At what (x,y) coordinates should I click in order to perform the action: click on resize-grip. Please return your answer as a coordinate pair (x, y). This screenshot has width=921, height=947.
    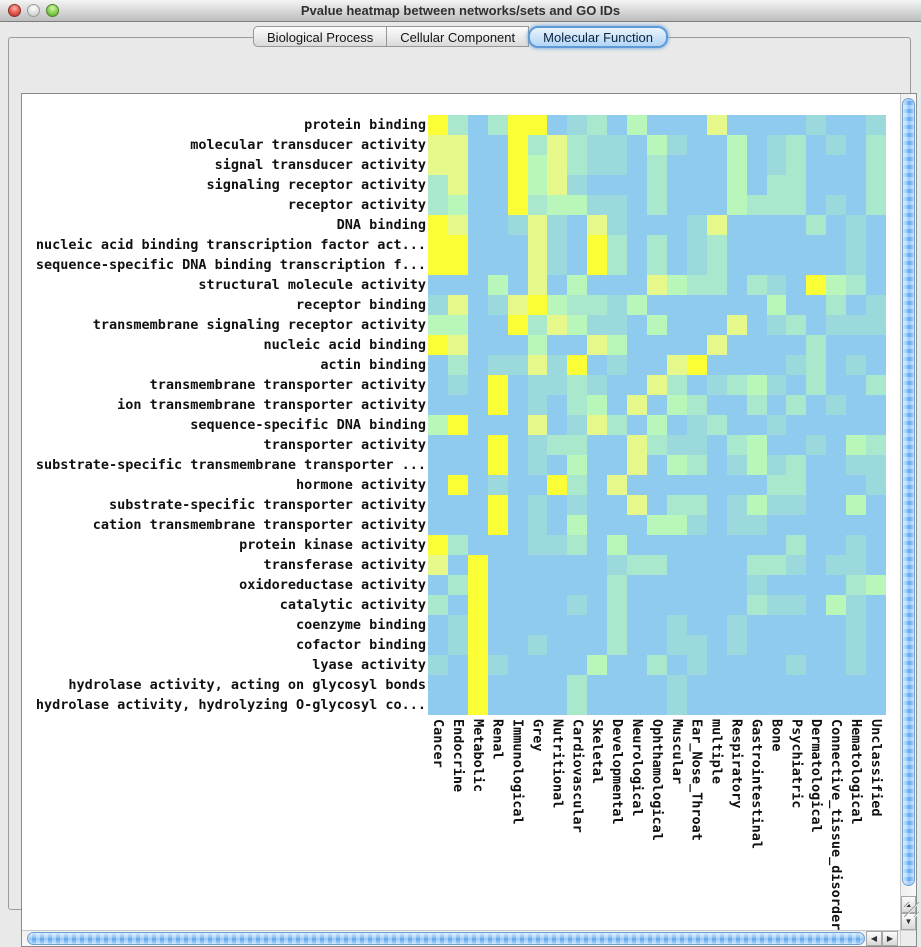
    Looking at the image, I should click on (911, 909).